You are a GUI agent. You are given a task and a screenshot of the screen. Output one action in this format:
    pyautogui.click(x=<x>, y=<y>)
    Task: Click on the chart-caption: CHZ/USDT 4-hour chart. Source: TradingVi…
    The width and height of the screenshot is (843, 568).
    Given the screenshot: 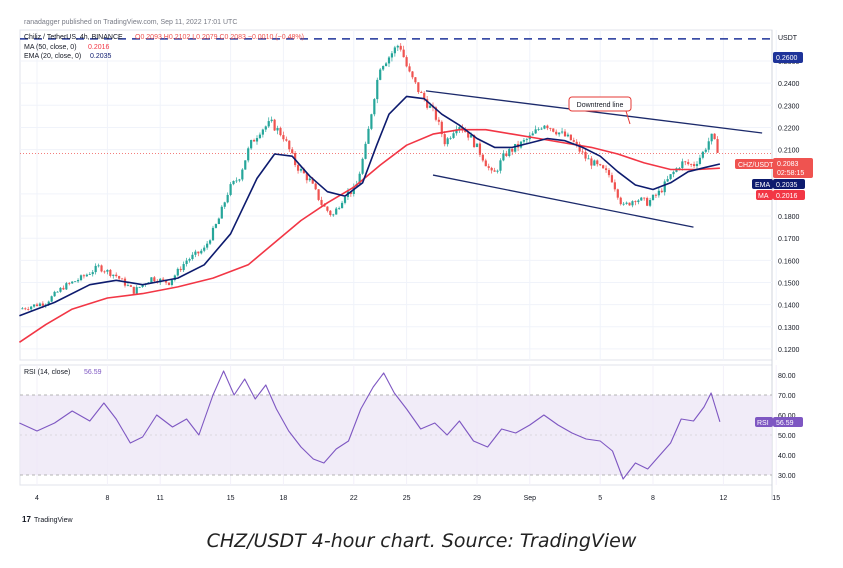 What is the action you would take?
    pyautogui.click(x=421, y=541)
    